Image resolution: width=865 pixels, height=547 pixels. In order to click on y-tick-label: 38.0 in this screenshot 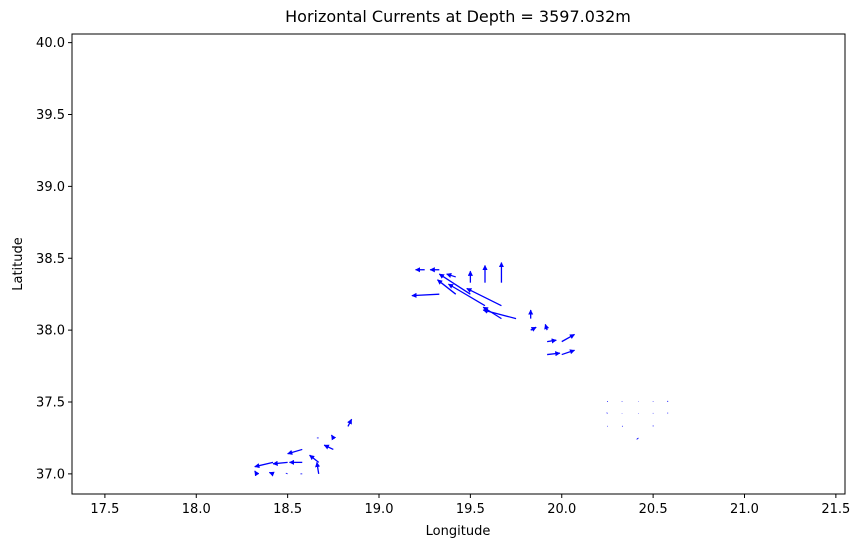, I will do `click(50, 331)`.